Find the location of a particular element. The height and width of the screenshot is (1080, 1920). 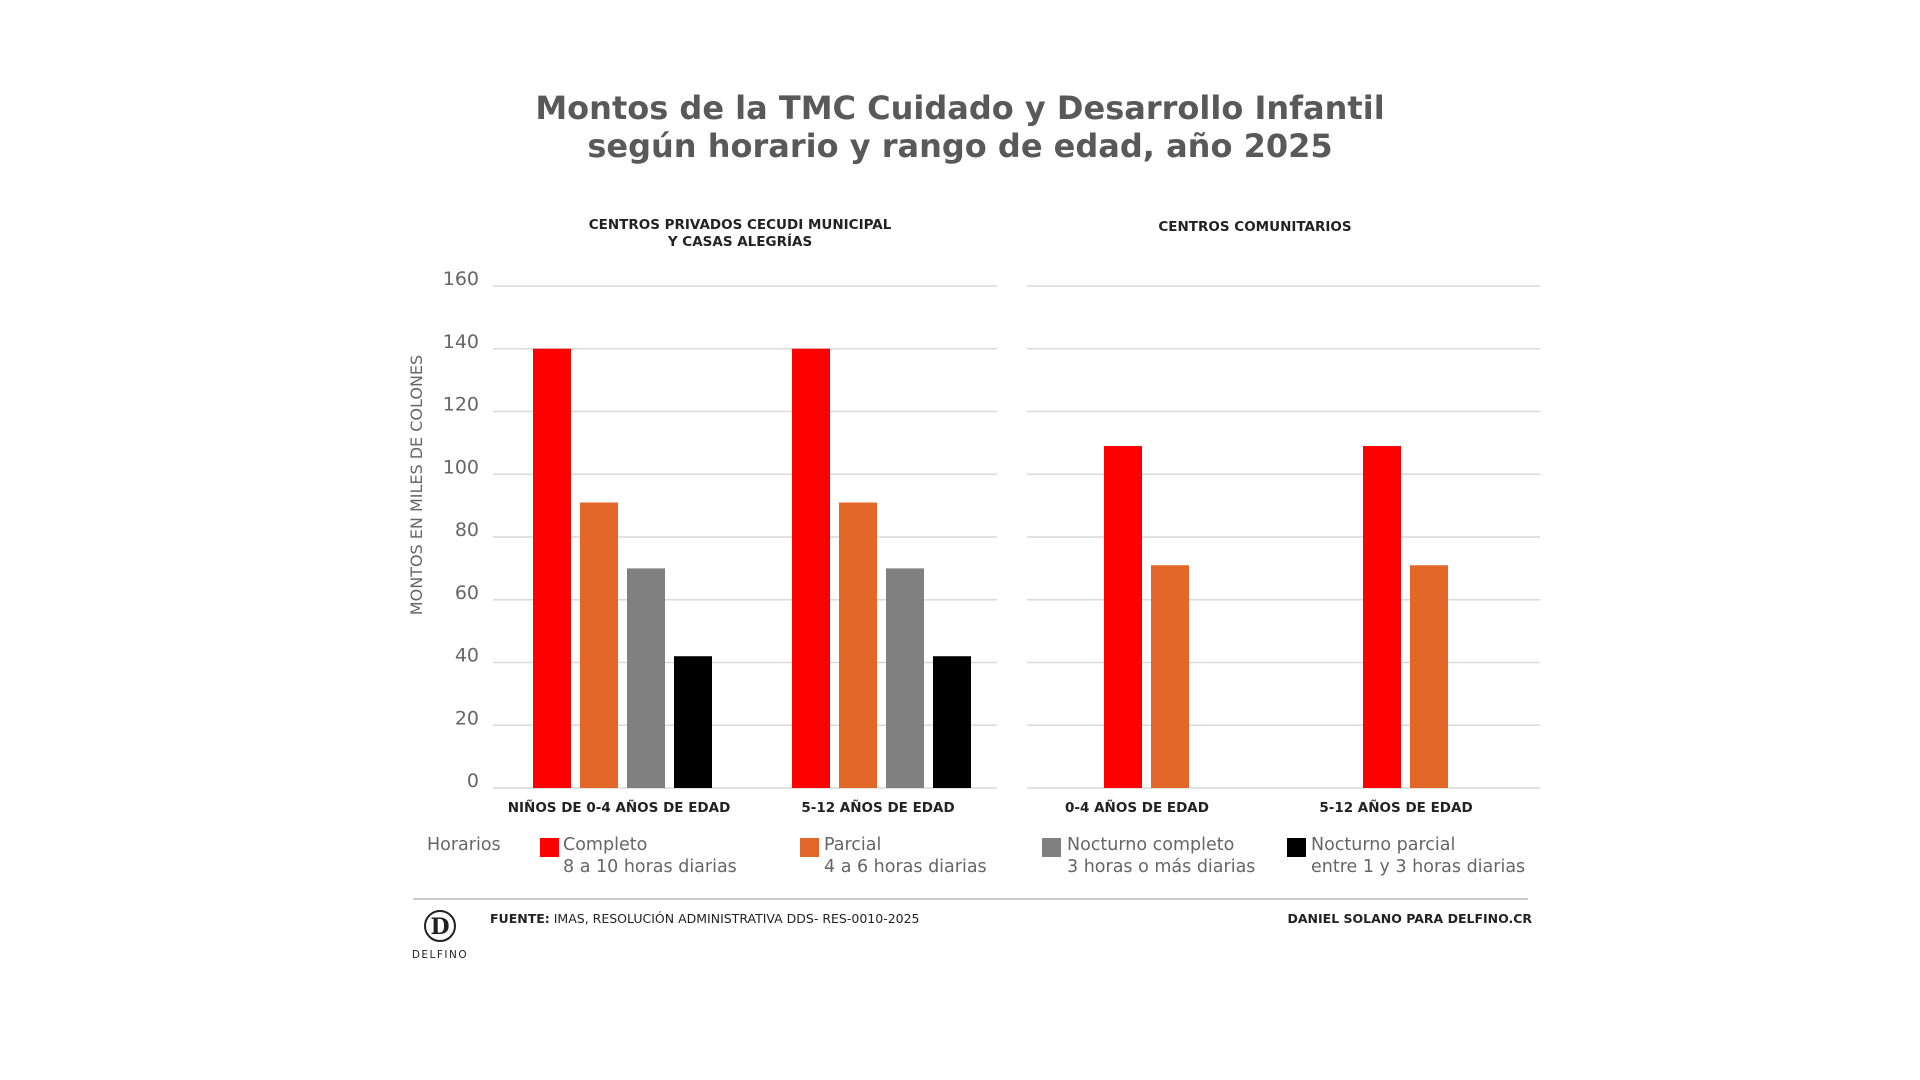

y-axis-label: MONTOS EN MILES DE COLONES is located at coordinates (416, 485).